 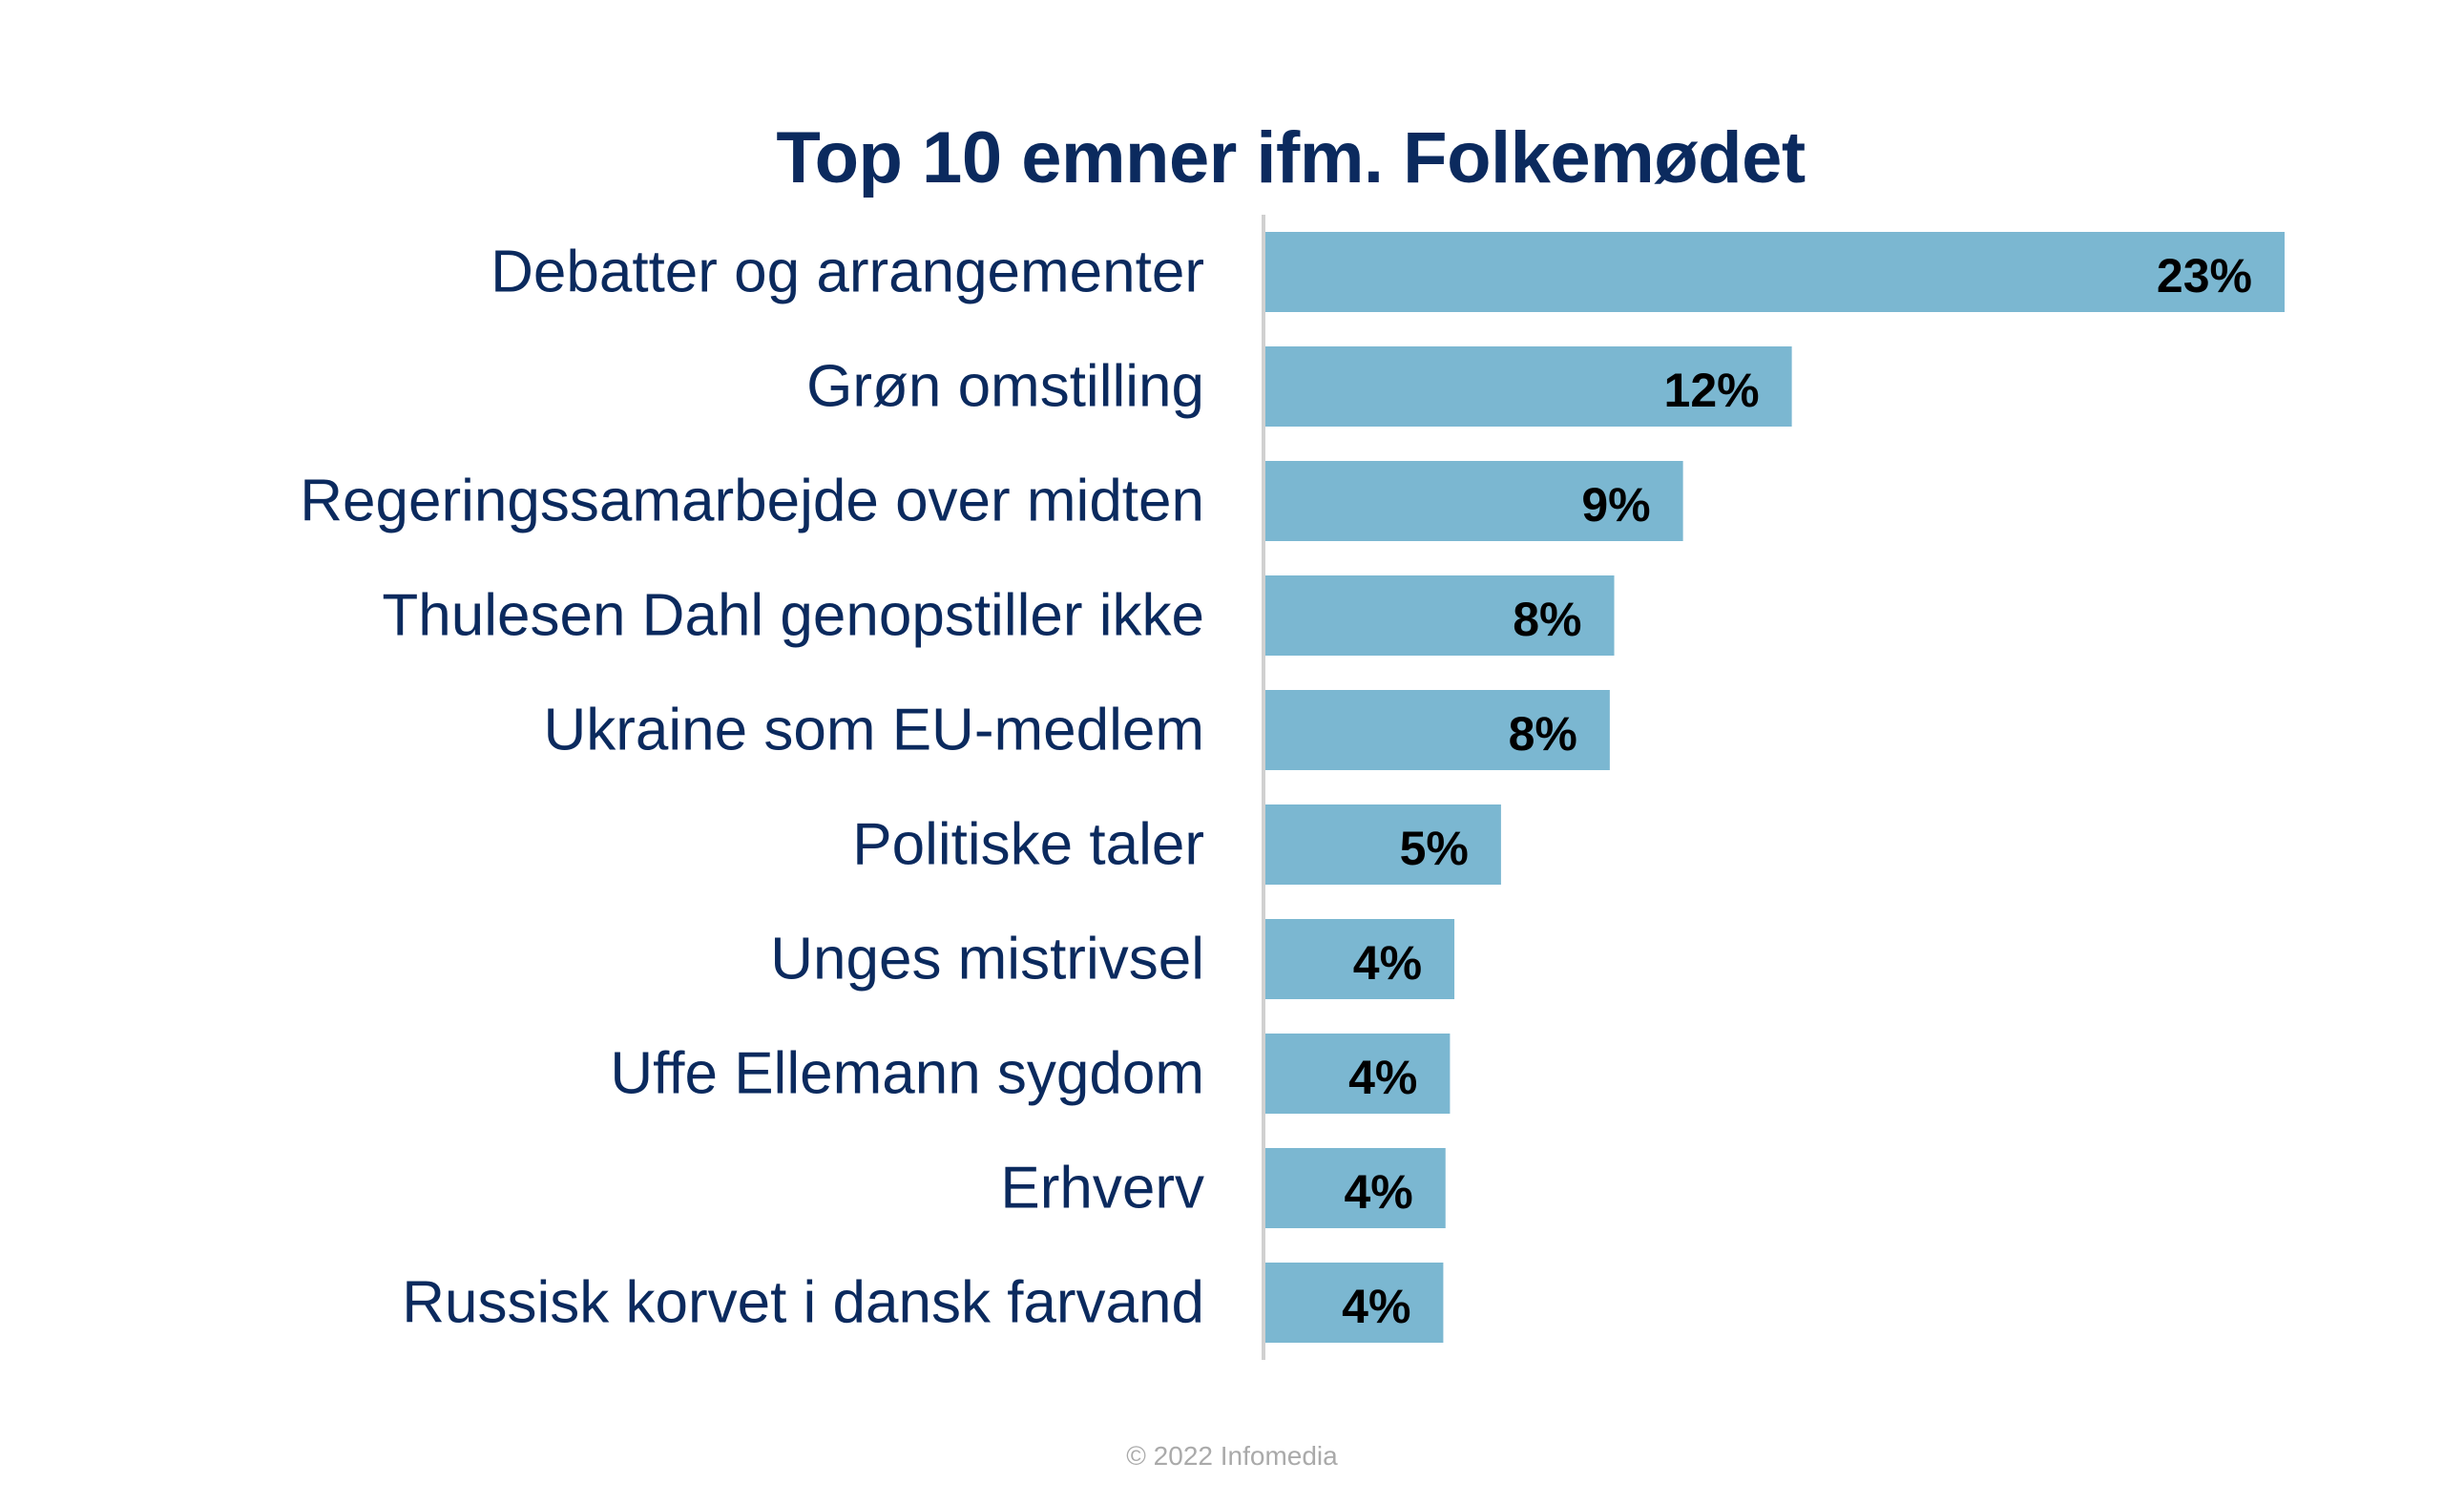 What do you see at coordinates (1434, 848) in the screenshot?
I see `data-label: 5%` at bounding box center [1434, 848].